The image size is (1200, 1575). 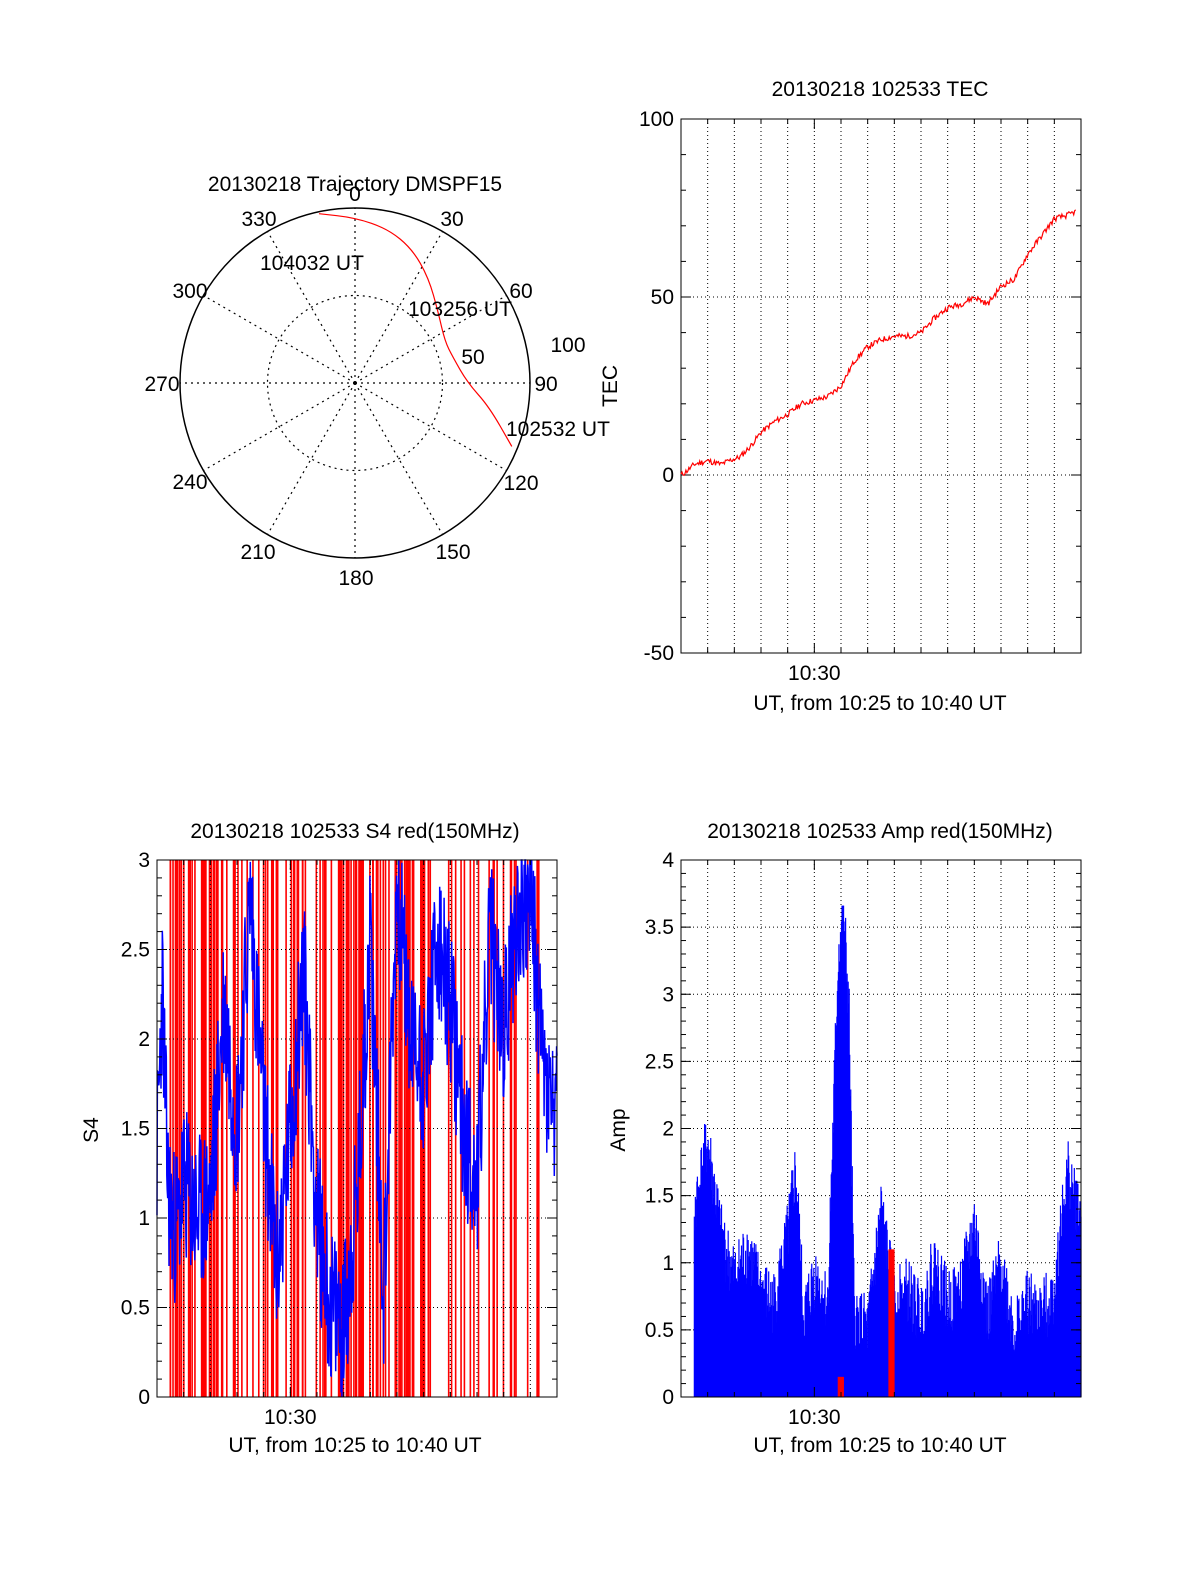 I want to click on ytick-label: 50, so click(x=662, y=297).